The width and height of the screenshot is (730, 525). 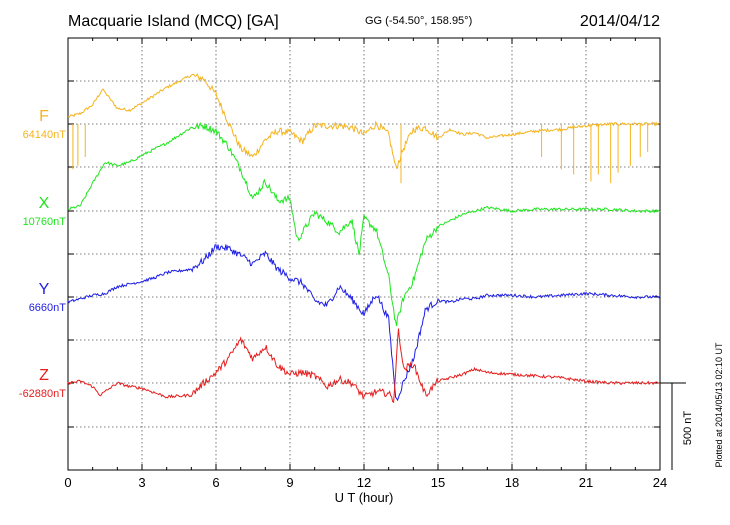 What do you see at coordinates (141, 482) in the screenshot?
I see `x-tick-label: 3` at bounding box center [141, 482].